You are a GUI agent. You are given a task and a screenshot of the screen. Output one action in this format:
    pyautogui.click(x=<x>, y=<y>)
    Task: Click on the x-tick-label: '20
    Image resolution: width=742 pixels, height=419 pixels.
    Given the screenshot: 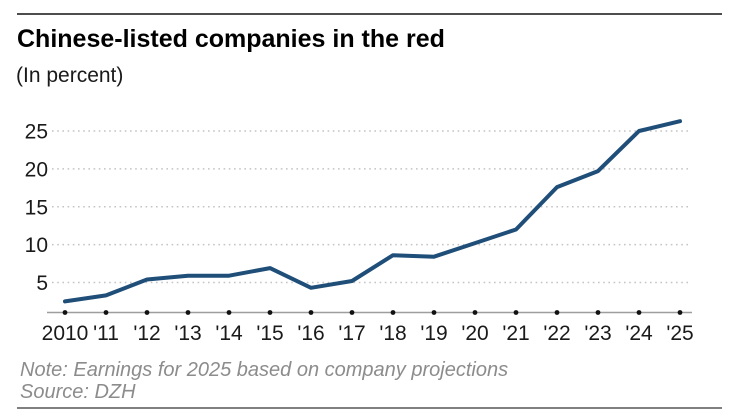 What is the action you would take?
    pyautogui.click(x=474, y=333)
    